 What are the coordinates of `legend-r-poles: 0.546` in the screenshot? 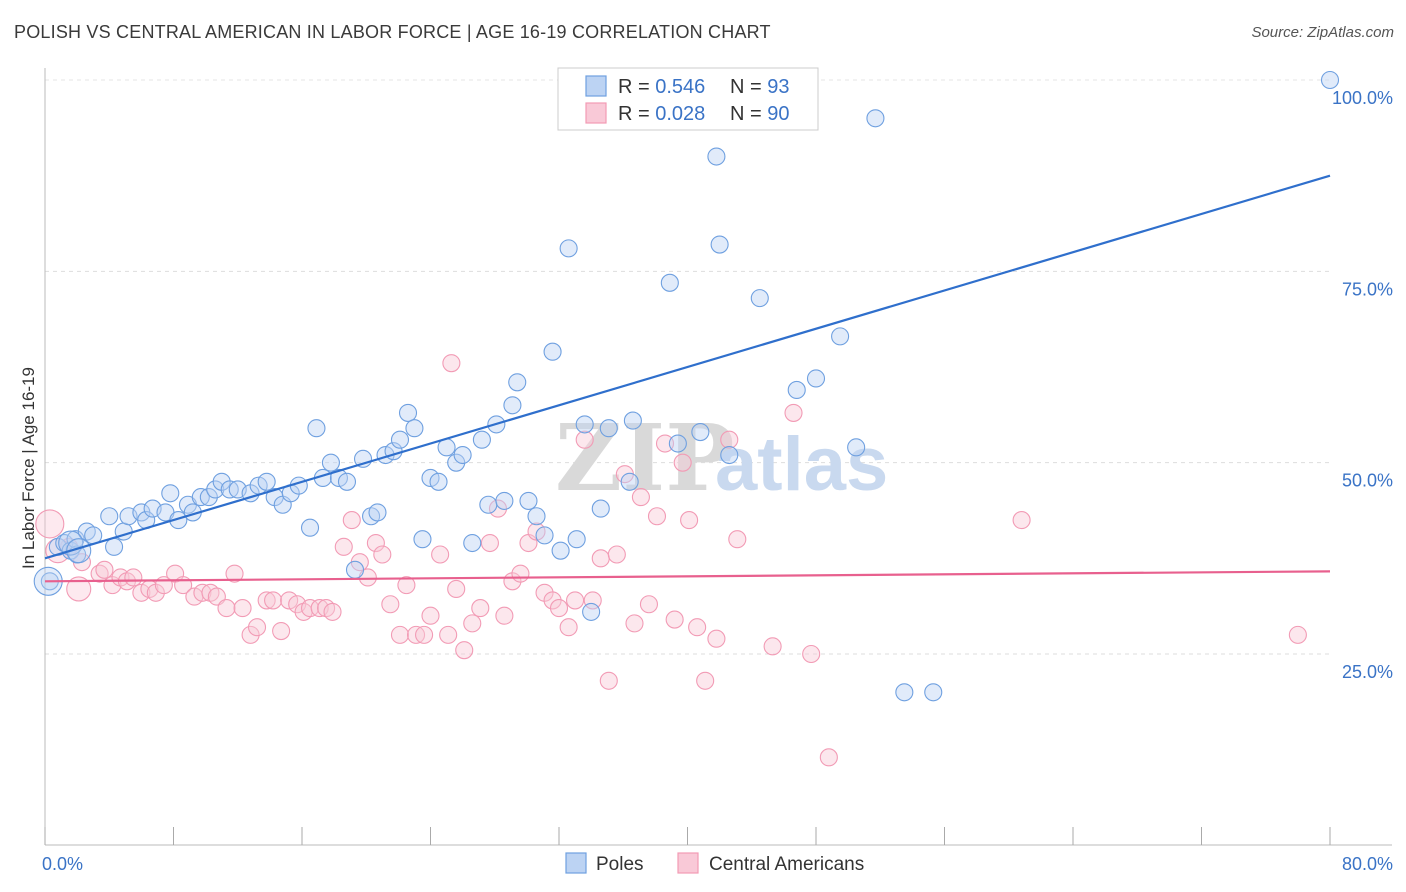 It's located at (680, 87).